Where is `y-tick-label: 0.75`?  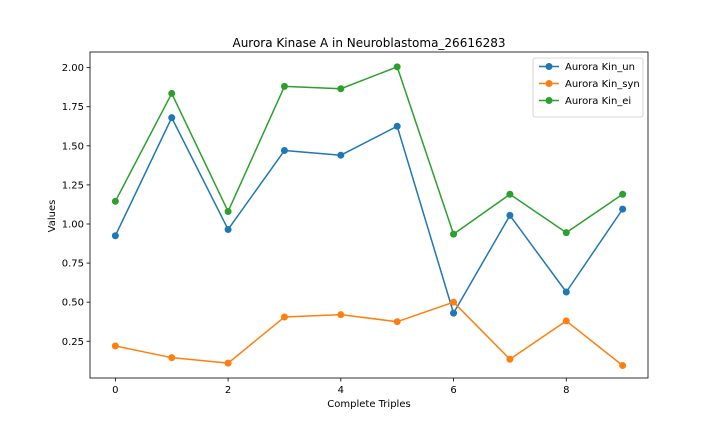
y-tick-label: 0.75 is located at coordinates (73, 264).